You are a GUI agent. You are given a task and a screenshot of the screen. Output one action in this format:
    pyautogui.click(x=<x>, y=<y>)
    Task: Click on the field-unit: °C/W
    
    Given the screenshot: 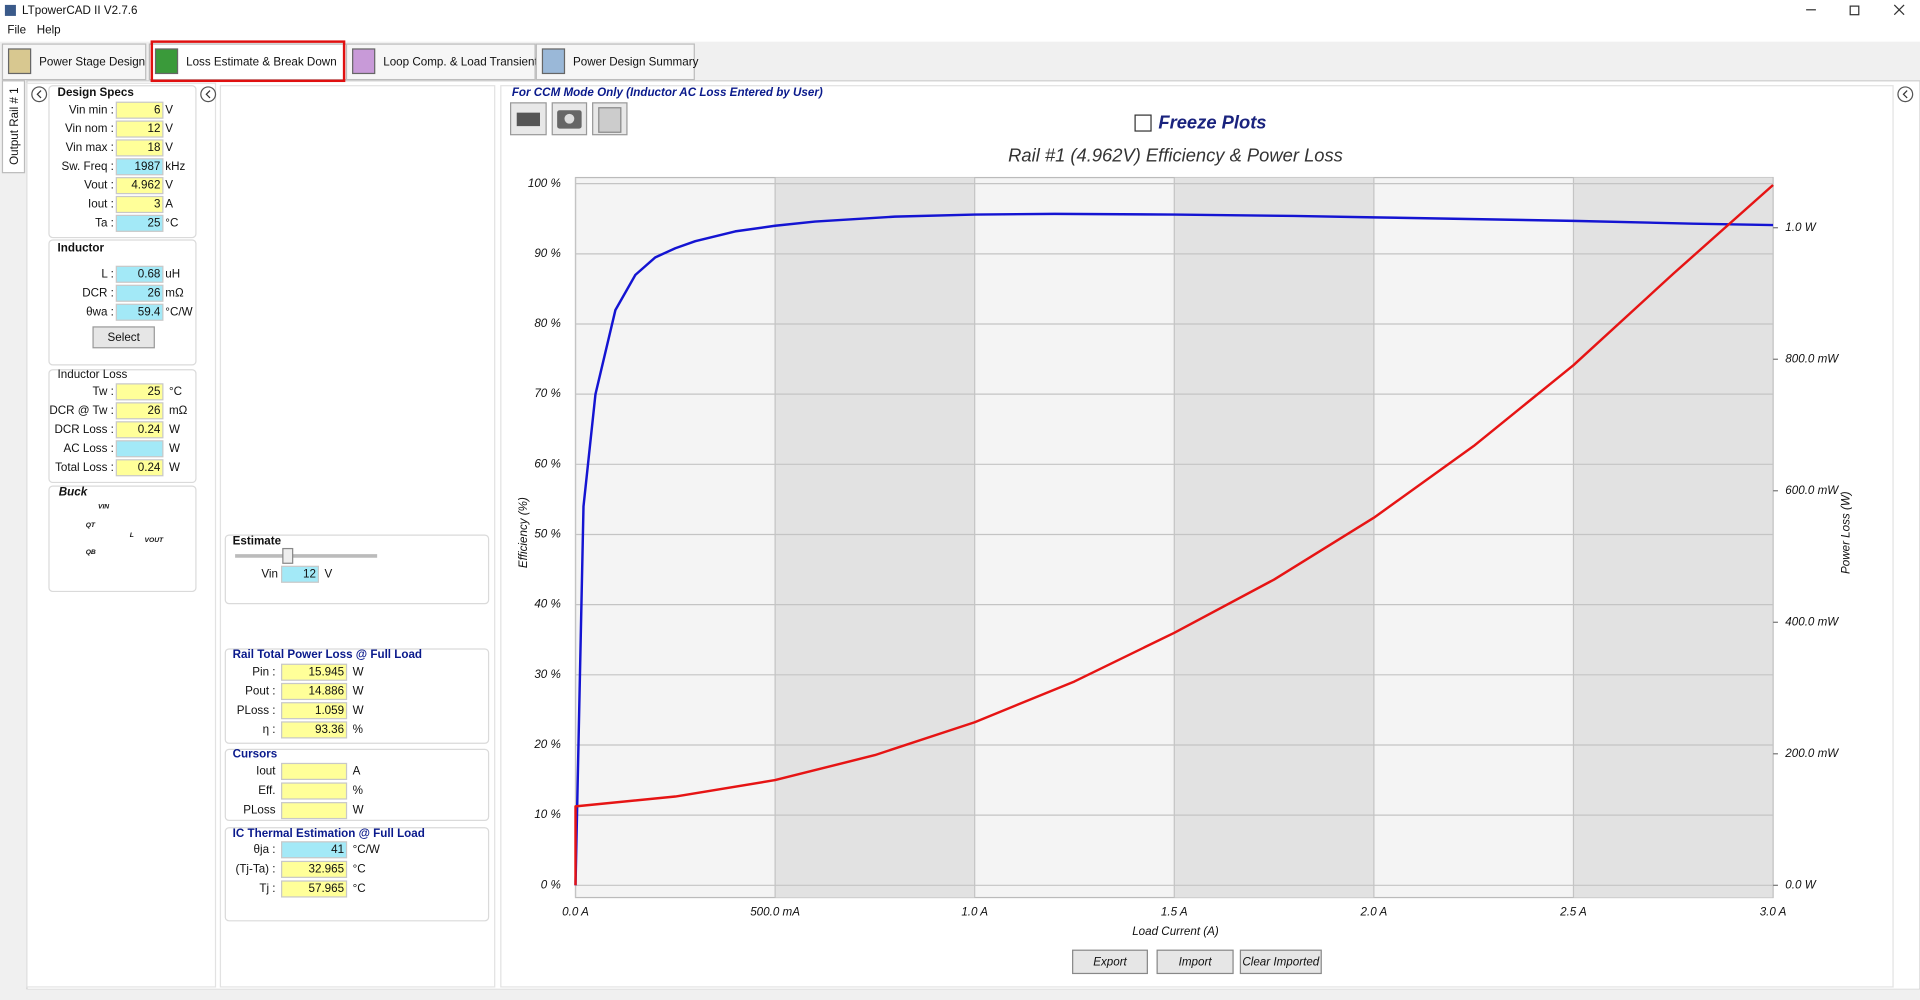 What is the action you would take?
    pyautogui.click(x=178, y=311)
    